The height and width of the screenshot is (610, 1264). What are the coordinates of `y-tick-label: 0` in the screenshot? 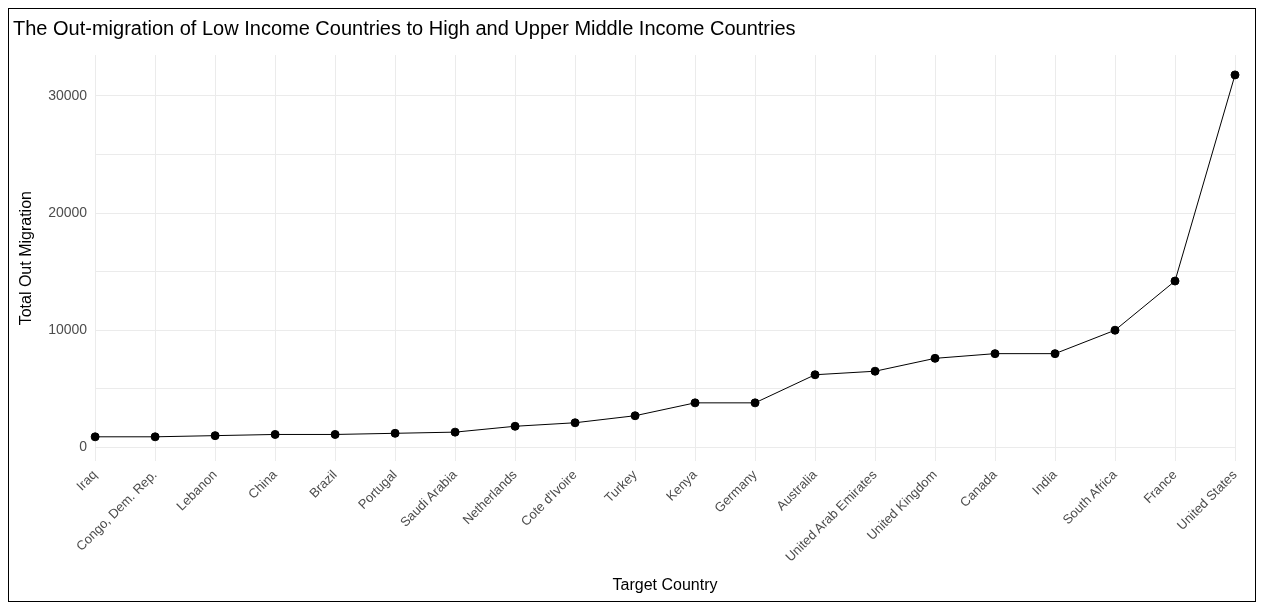 It's located at (83, 446).